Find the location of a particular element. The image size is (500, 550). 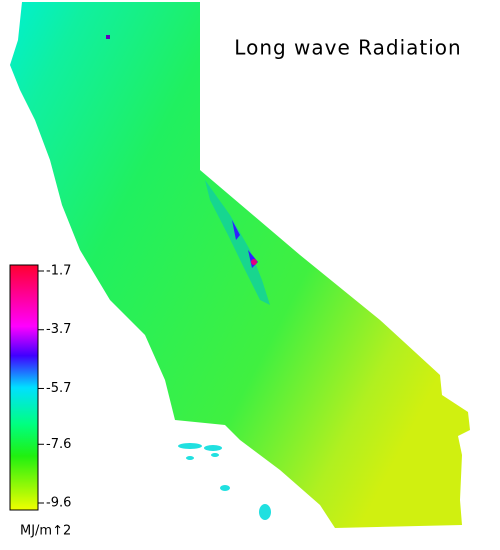

mountain-ridge is located at coordinates (237, 242).